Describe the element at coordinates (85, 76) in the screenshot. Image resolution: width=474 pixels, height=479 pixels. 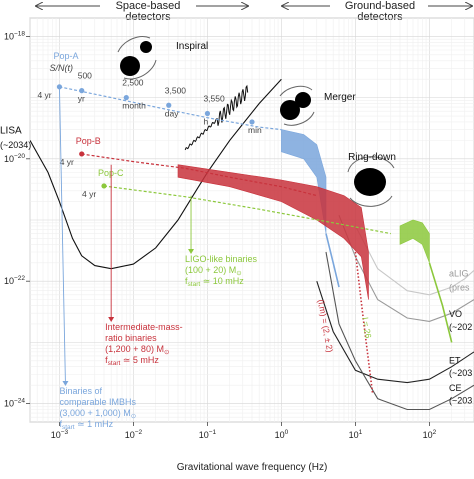
I see `snr-value: 500` at that location.